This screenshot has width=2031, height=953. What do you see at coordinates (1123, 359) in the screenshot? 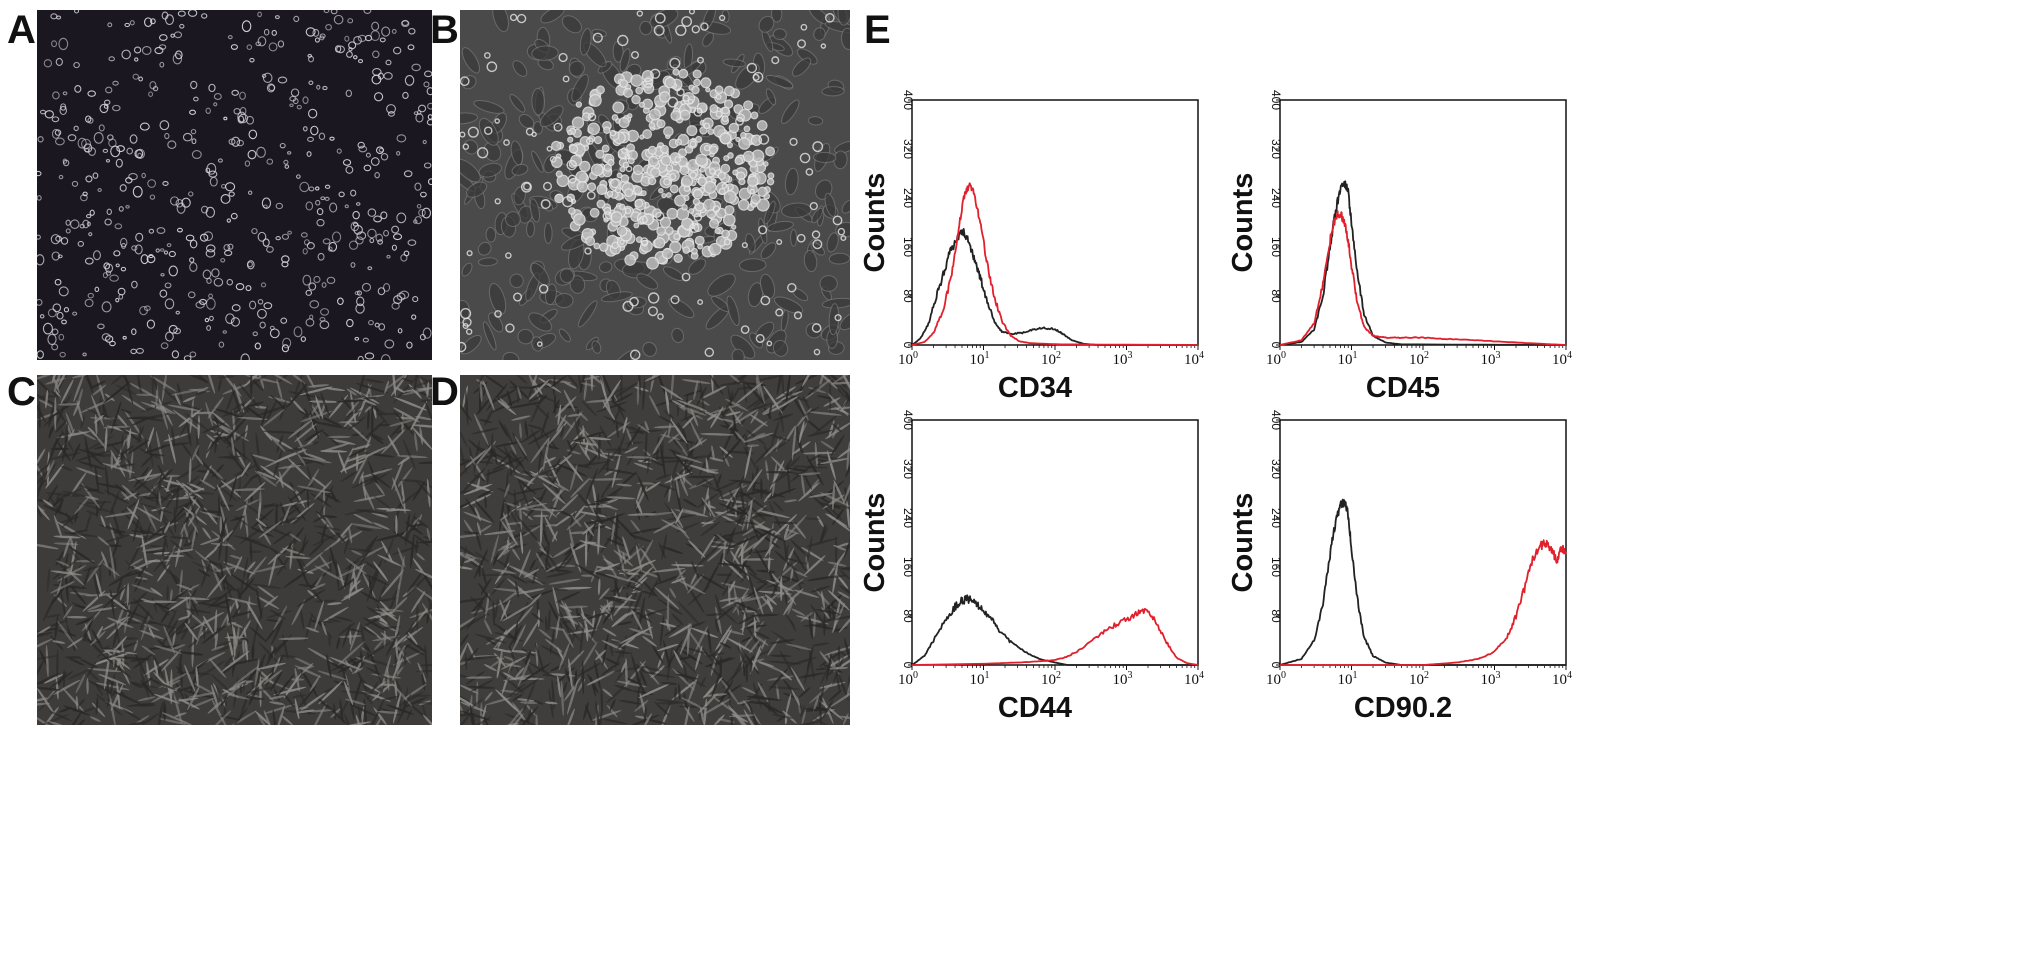
I see `x-tick-label: 103` at bounding box center [1123, 359].